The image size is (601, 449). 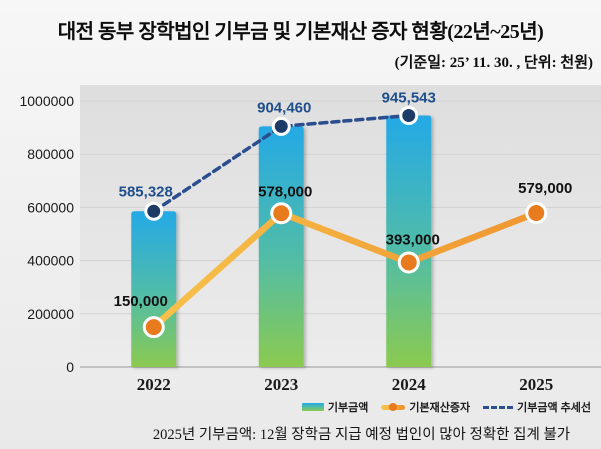 I want to click on legend-label-donation: 기부금액, so click(x=348, y=408).